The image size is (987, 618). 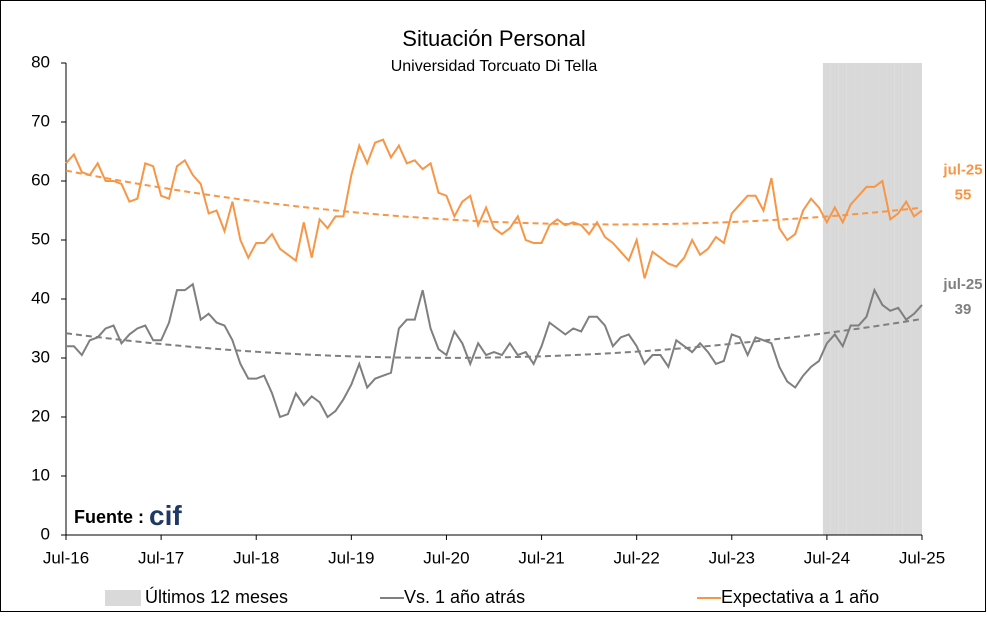 I want to click on x-tick-label: Jul-23, so click(x=732, y=557).